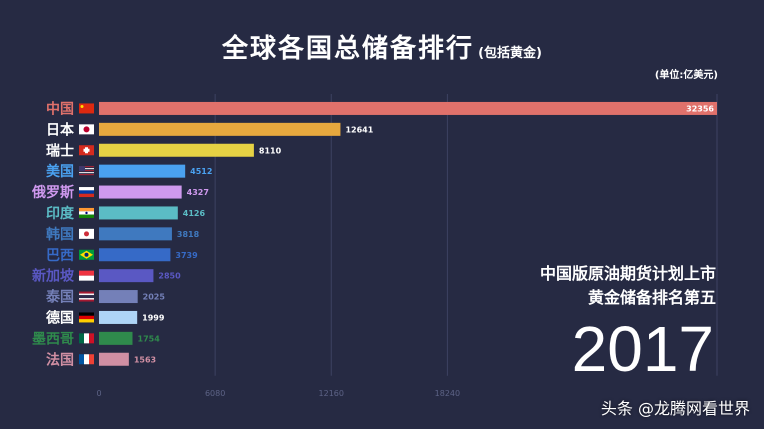 This screenshot has width=764, height=429. Describe the element at coordinates (86, 150) in the screenshot. I see `flag-ch-icon` at that location.